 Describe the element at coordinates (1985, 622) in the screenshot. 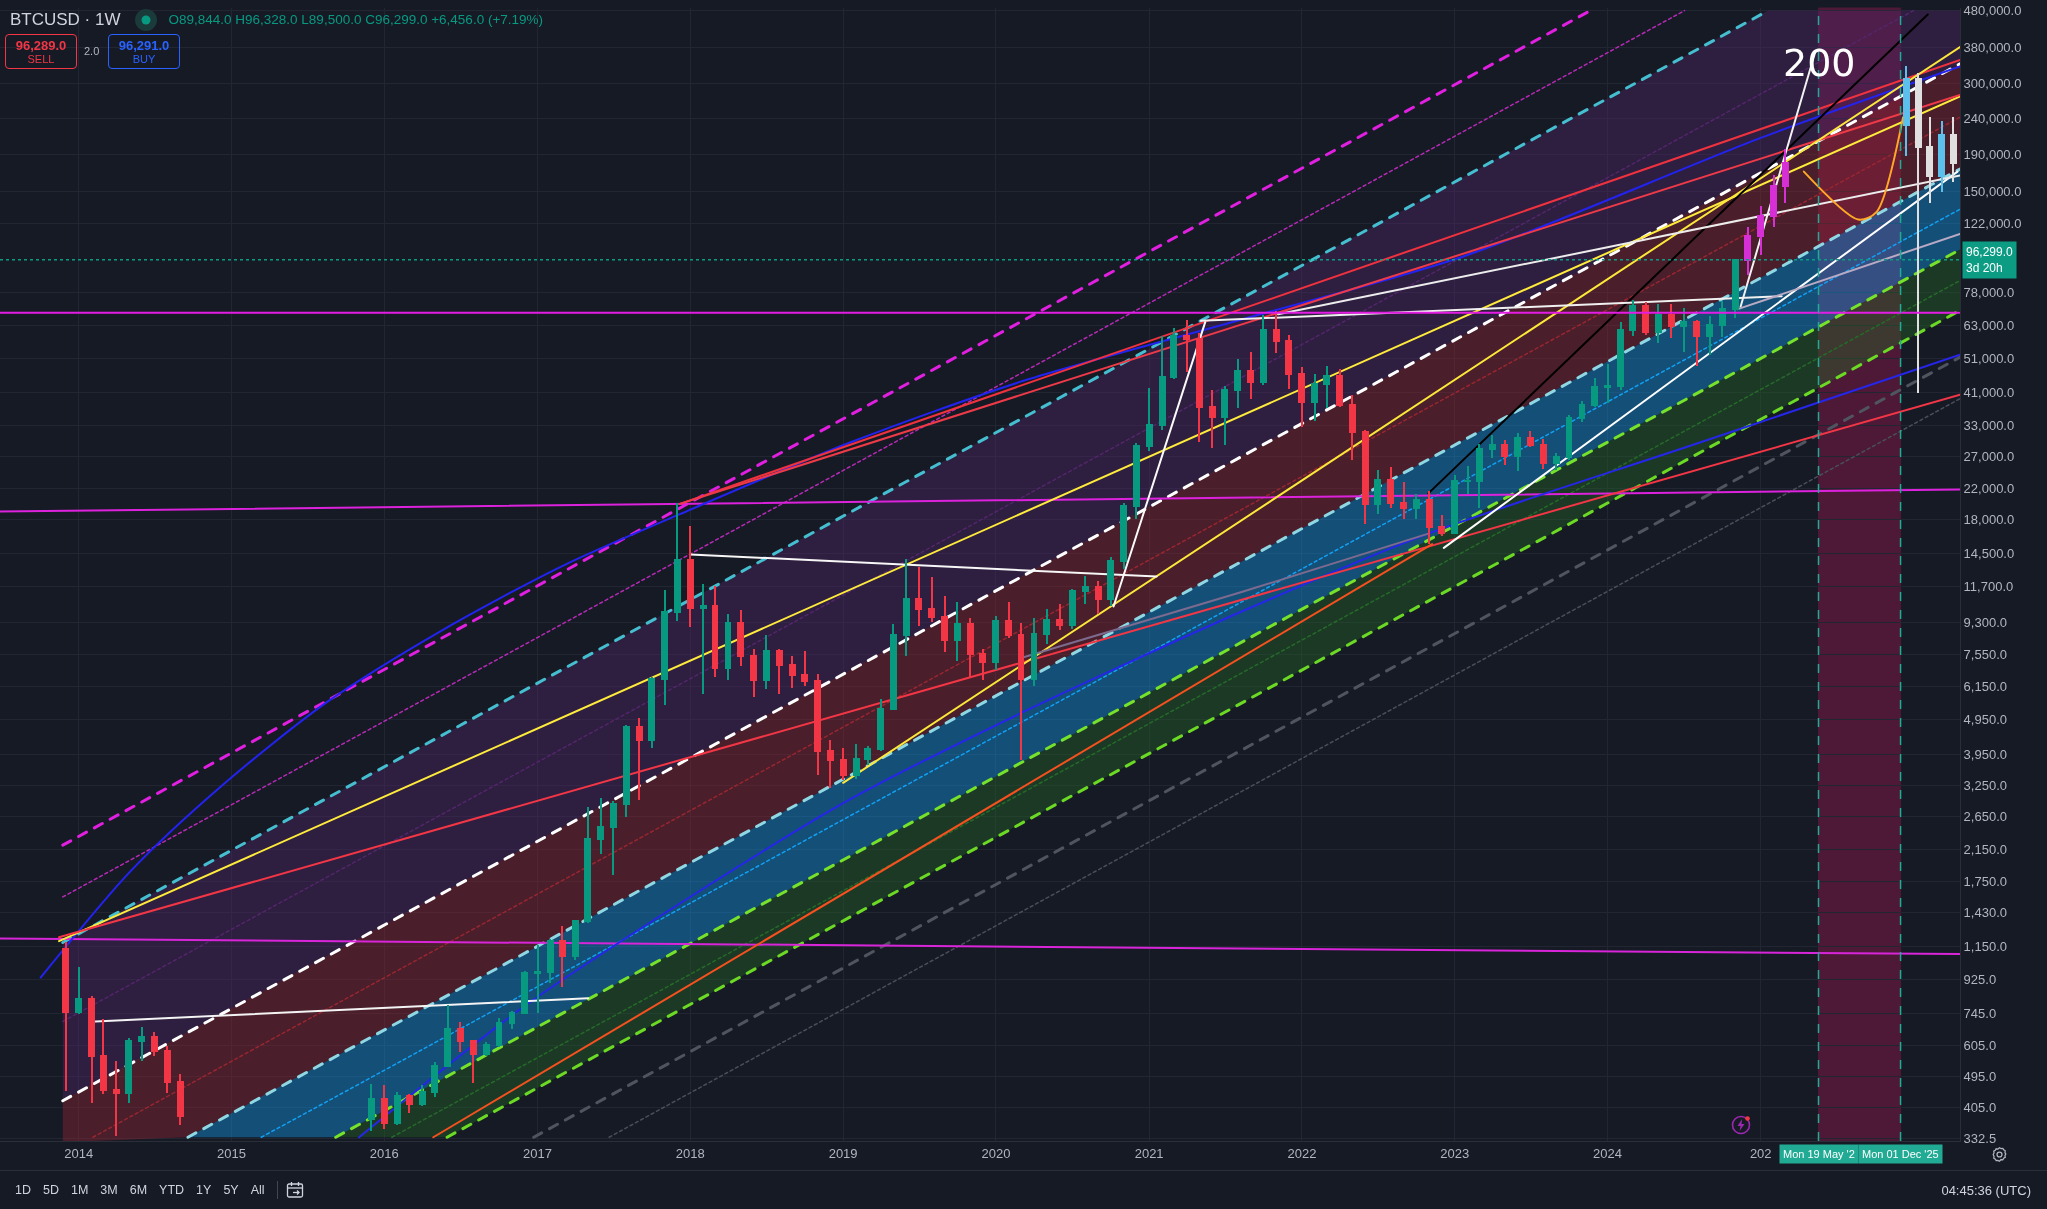

I see `y-tick-label: 9,300.0` at that location.